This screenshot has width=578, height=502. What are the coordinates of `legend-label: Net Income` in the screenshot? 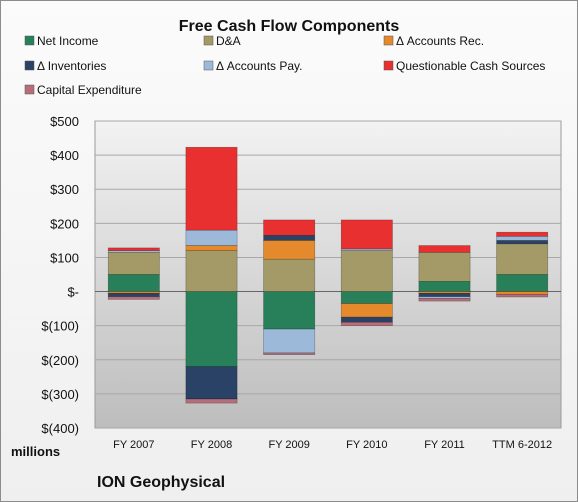 It's located at (68, 41).